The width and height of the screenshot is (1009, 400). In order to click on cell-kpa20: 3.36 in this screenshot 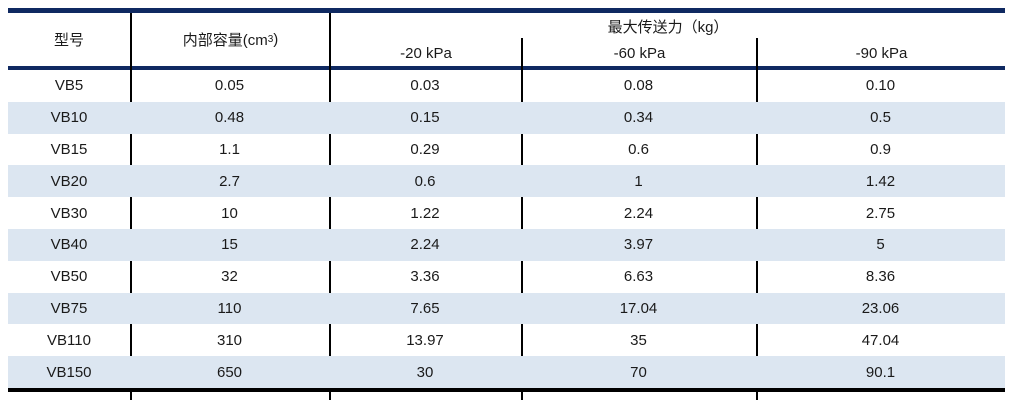, I will do `click(425, 277)`.